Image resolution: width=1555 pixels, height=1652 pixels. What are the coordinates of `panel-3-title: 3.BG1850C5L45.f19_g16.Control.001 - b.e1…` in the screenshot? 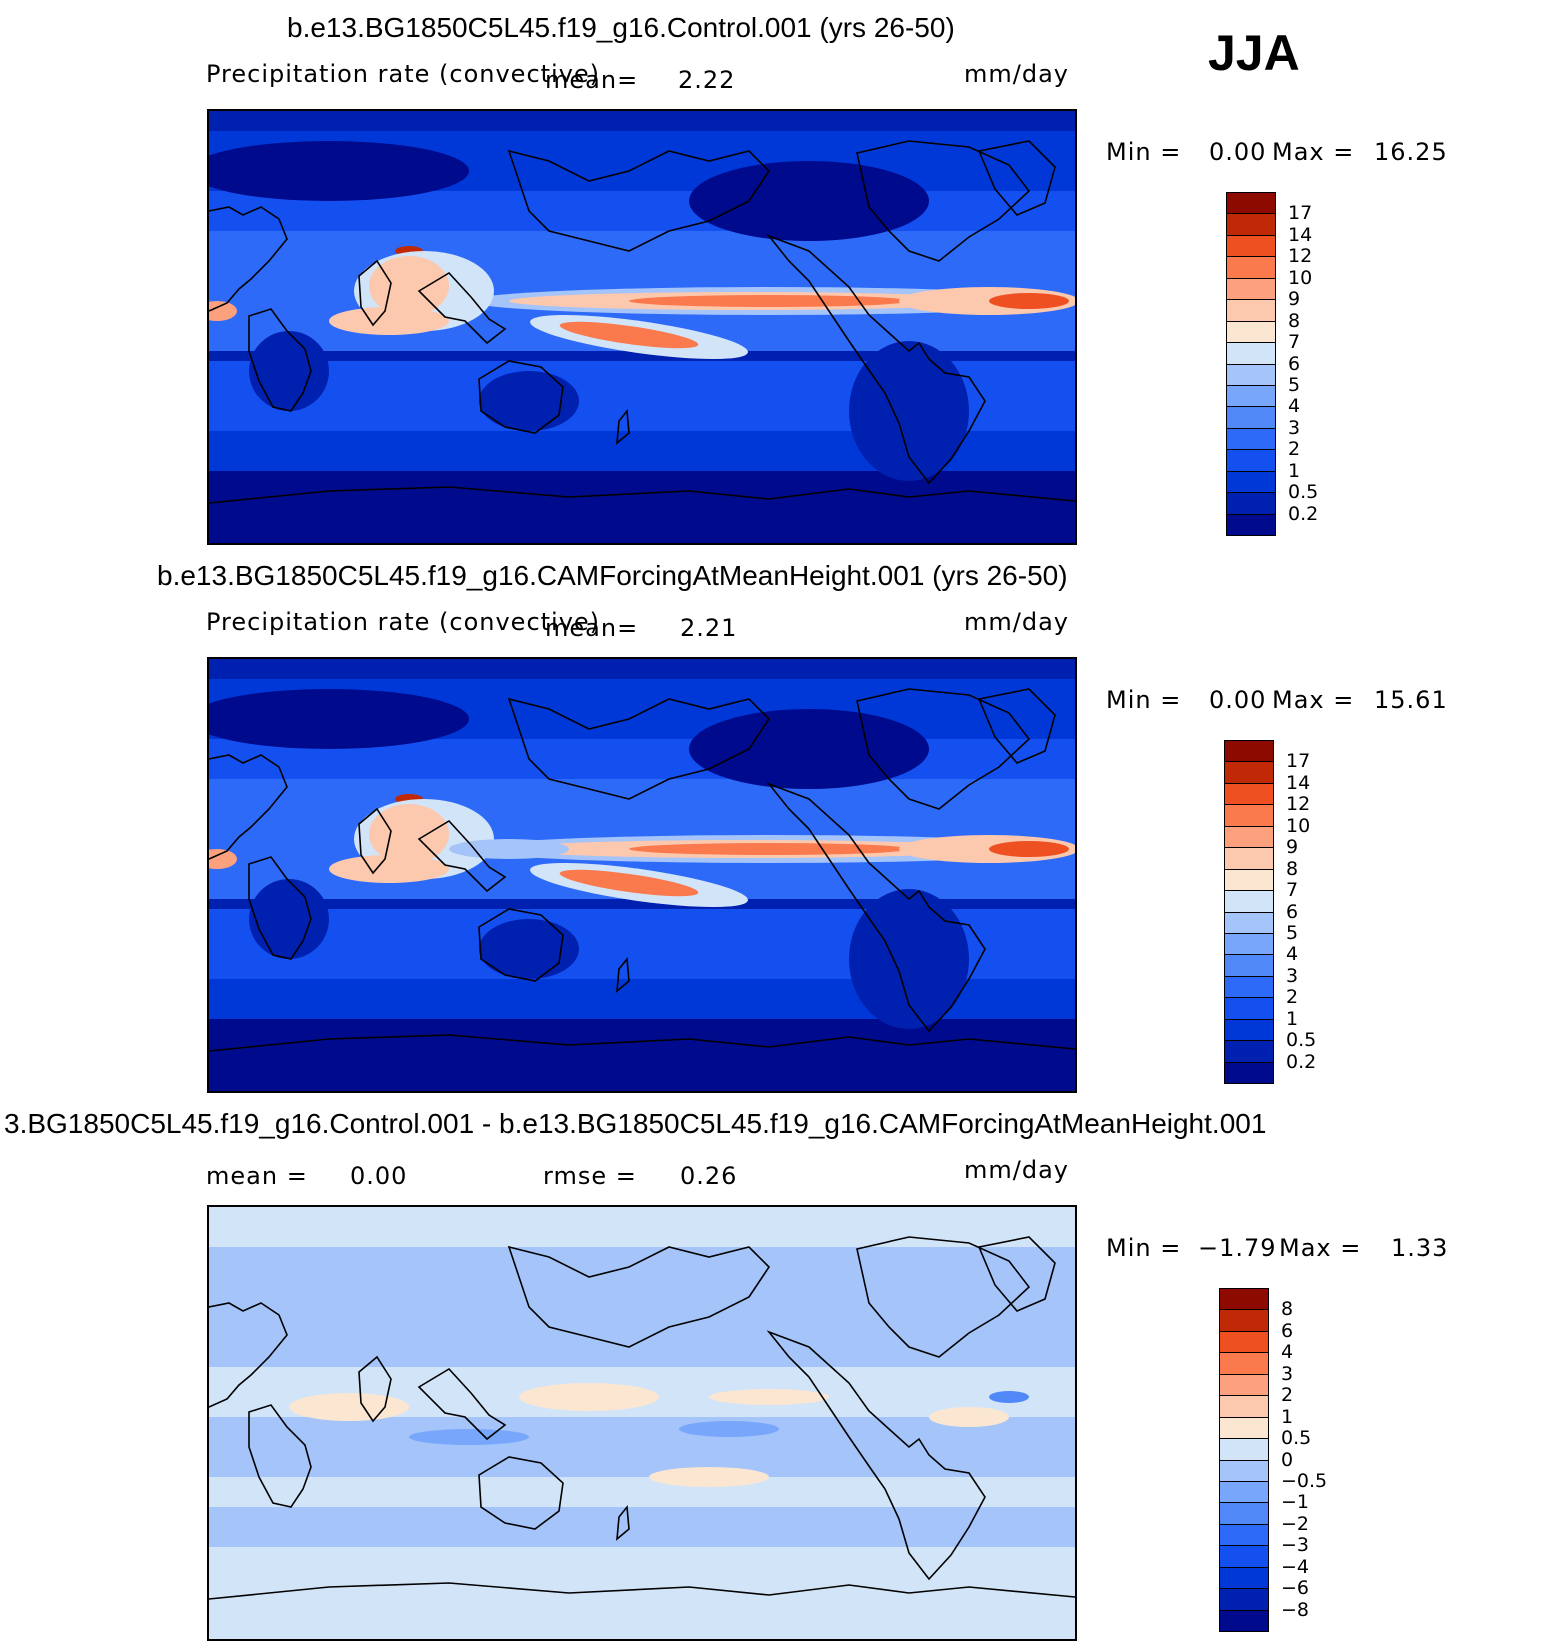 It's located at (635, 1123).